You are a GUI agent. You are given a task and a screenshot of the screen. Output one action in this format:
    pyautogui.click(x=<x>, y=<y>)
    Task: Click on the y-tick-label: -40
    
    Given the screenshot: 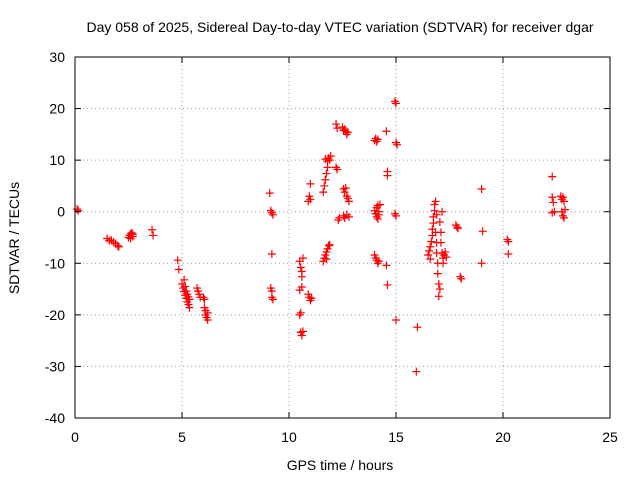 What is the action you would take?
    pyautogui.click(x=55, y=418)
    